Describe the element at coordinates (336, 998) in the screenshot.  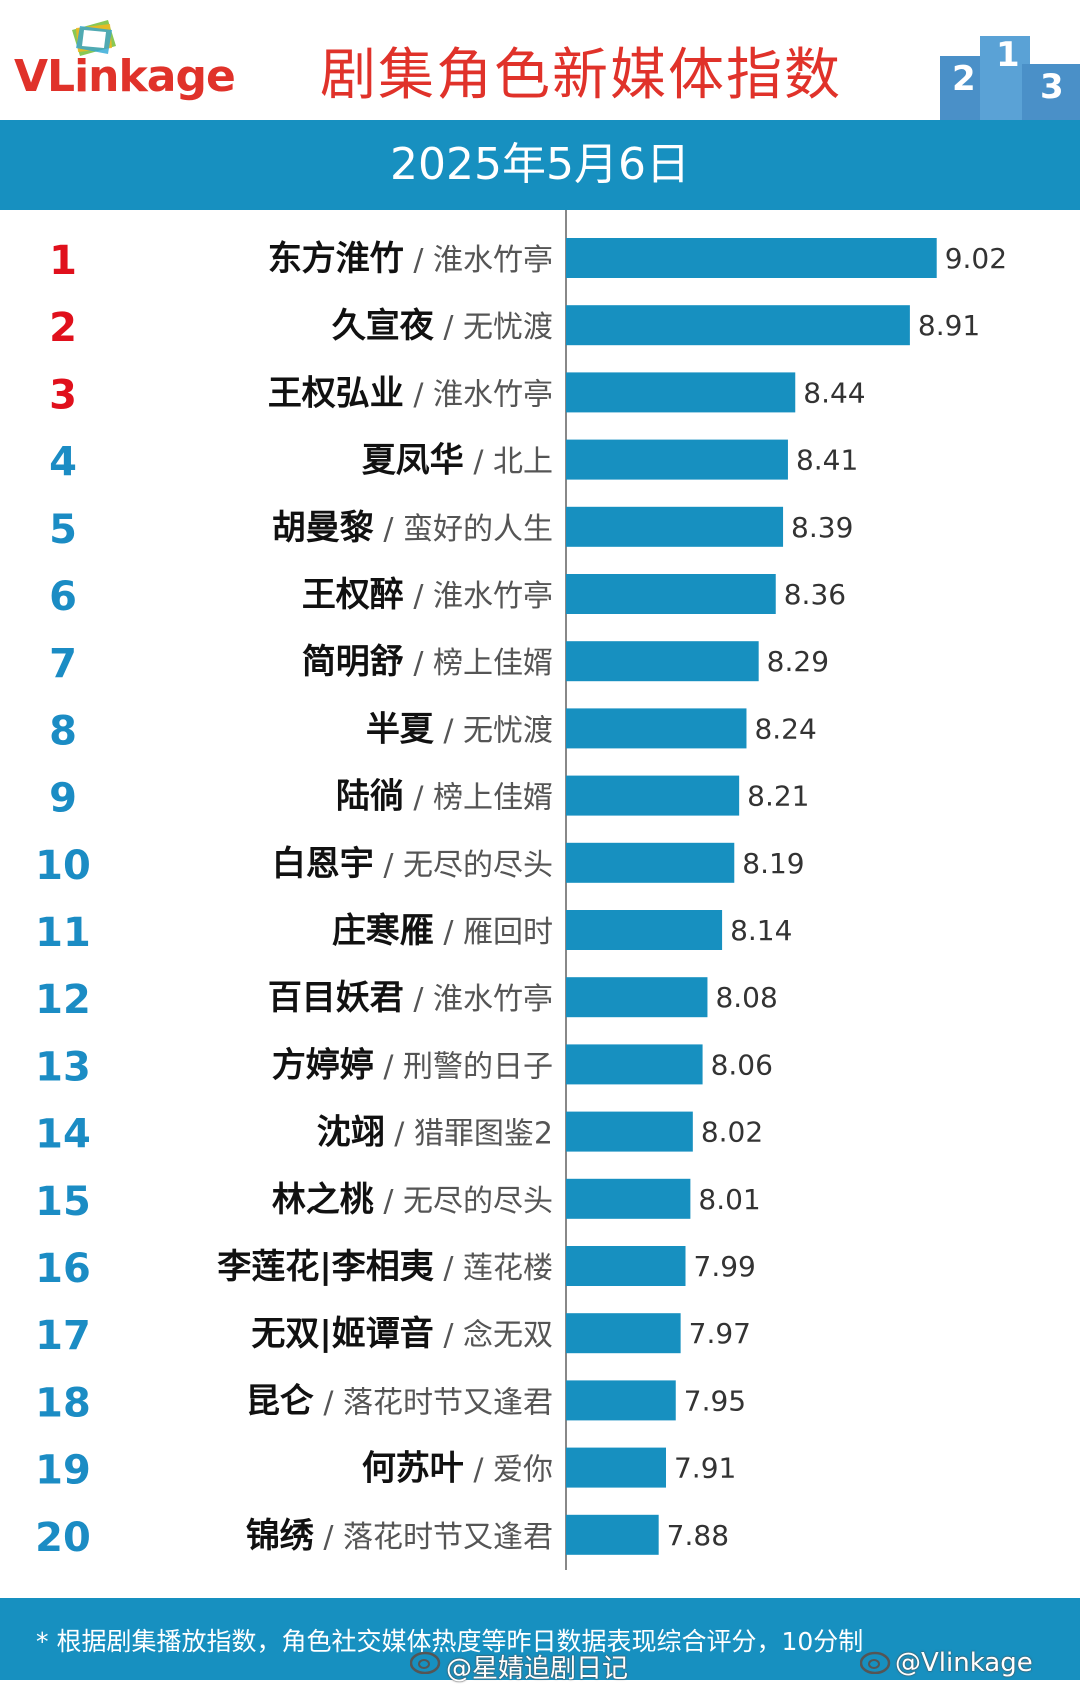
I see `character-name: 百目妖君` at that location.